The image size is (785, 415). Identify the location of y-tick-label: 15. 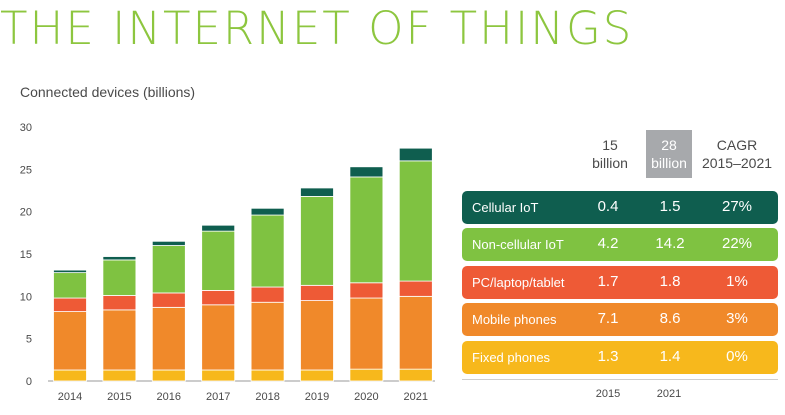
(26, 255).